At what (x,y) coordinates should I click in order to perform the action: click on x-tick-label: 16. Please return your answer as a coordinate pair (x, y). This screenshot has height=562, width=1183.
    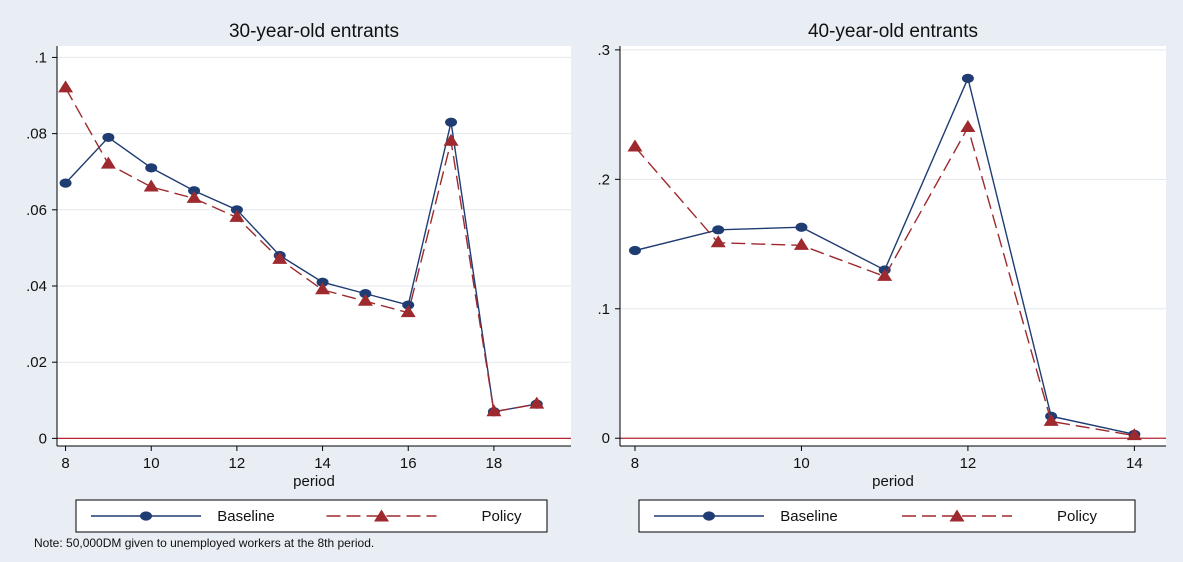
    Looking at the image, I should click on (408, 463).